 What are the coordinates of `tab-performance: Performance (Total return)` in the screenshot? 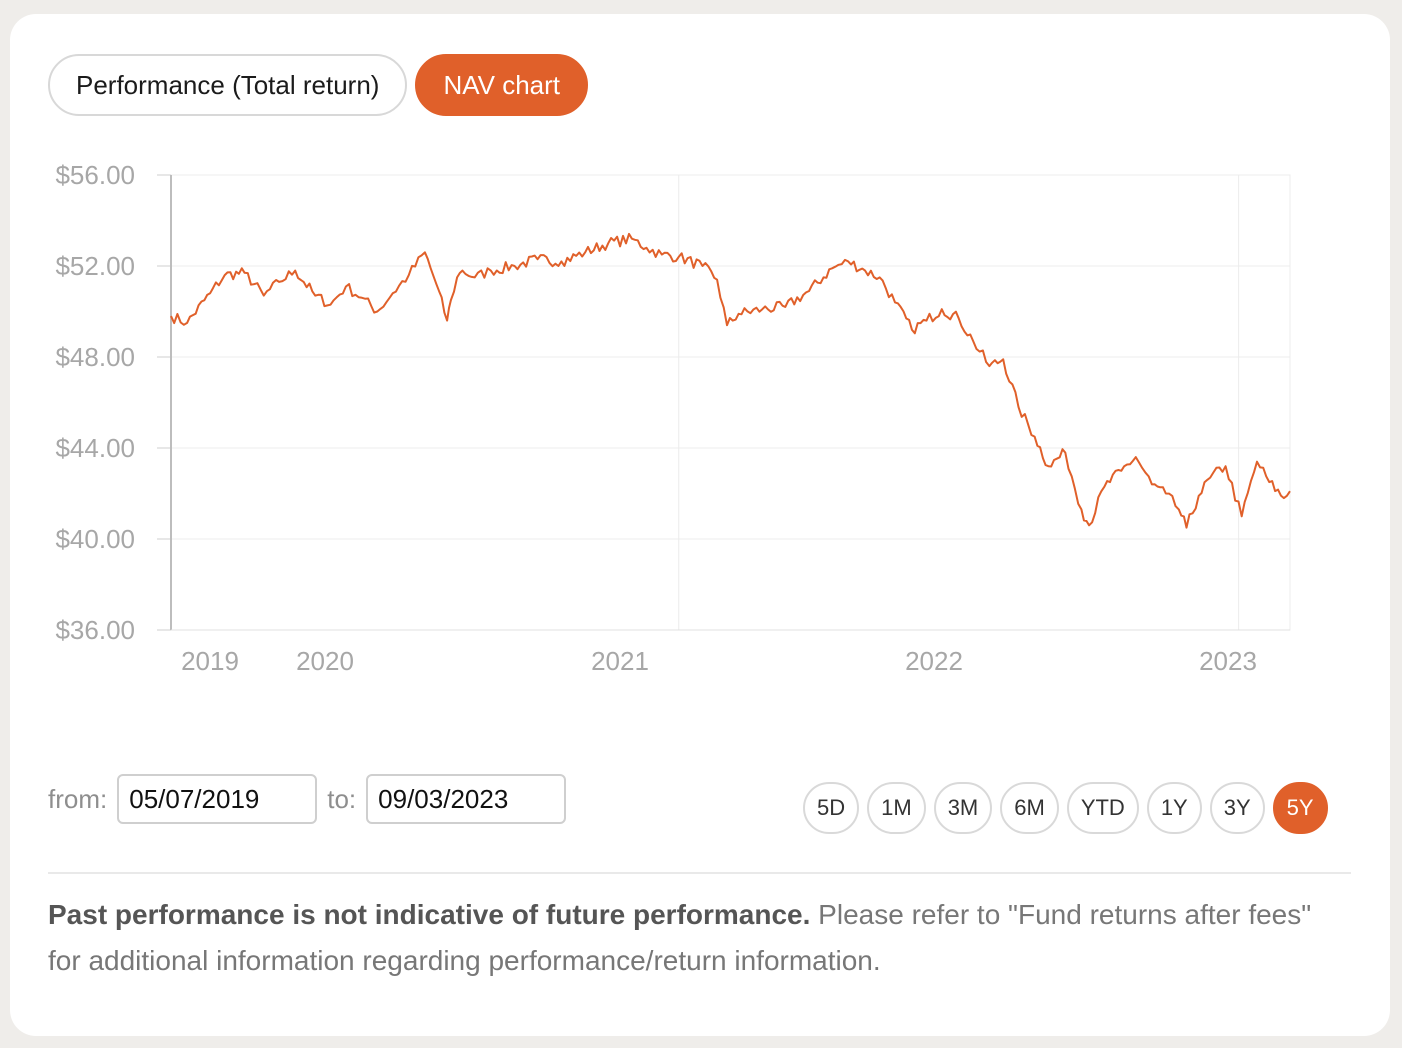 It's located at (228, 85).